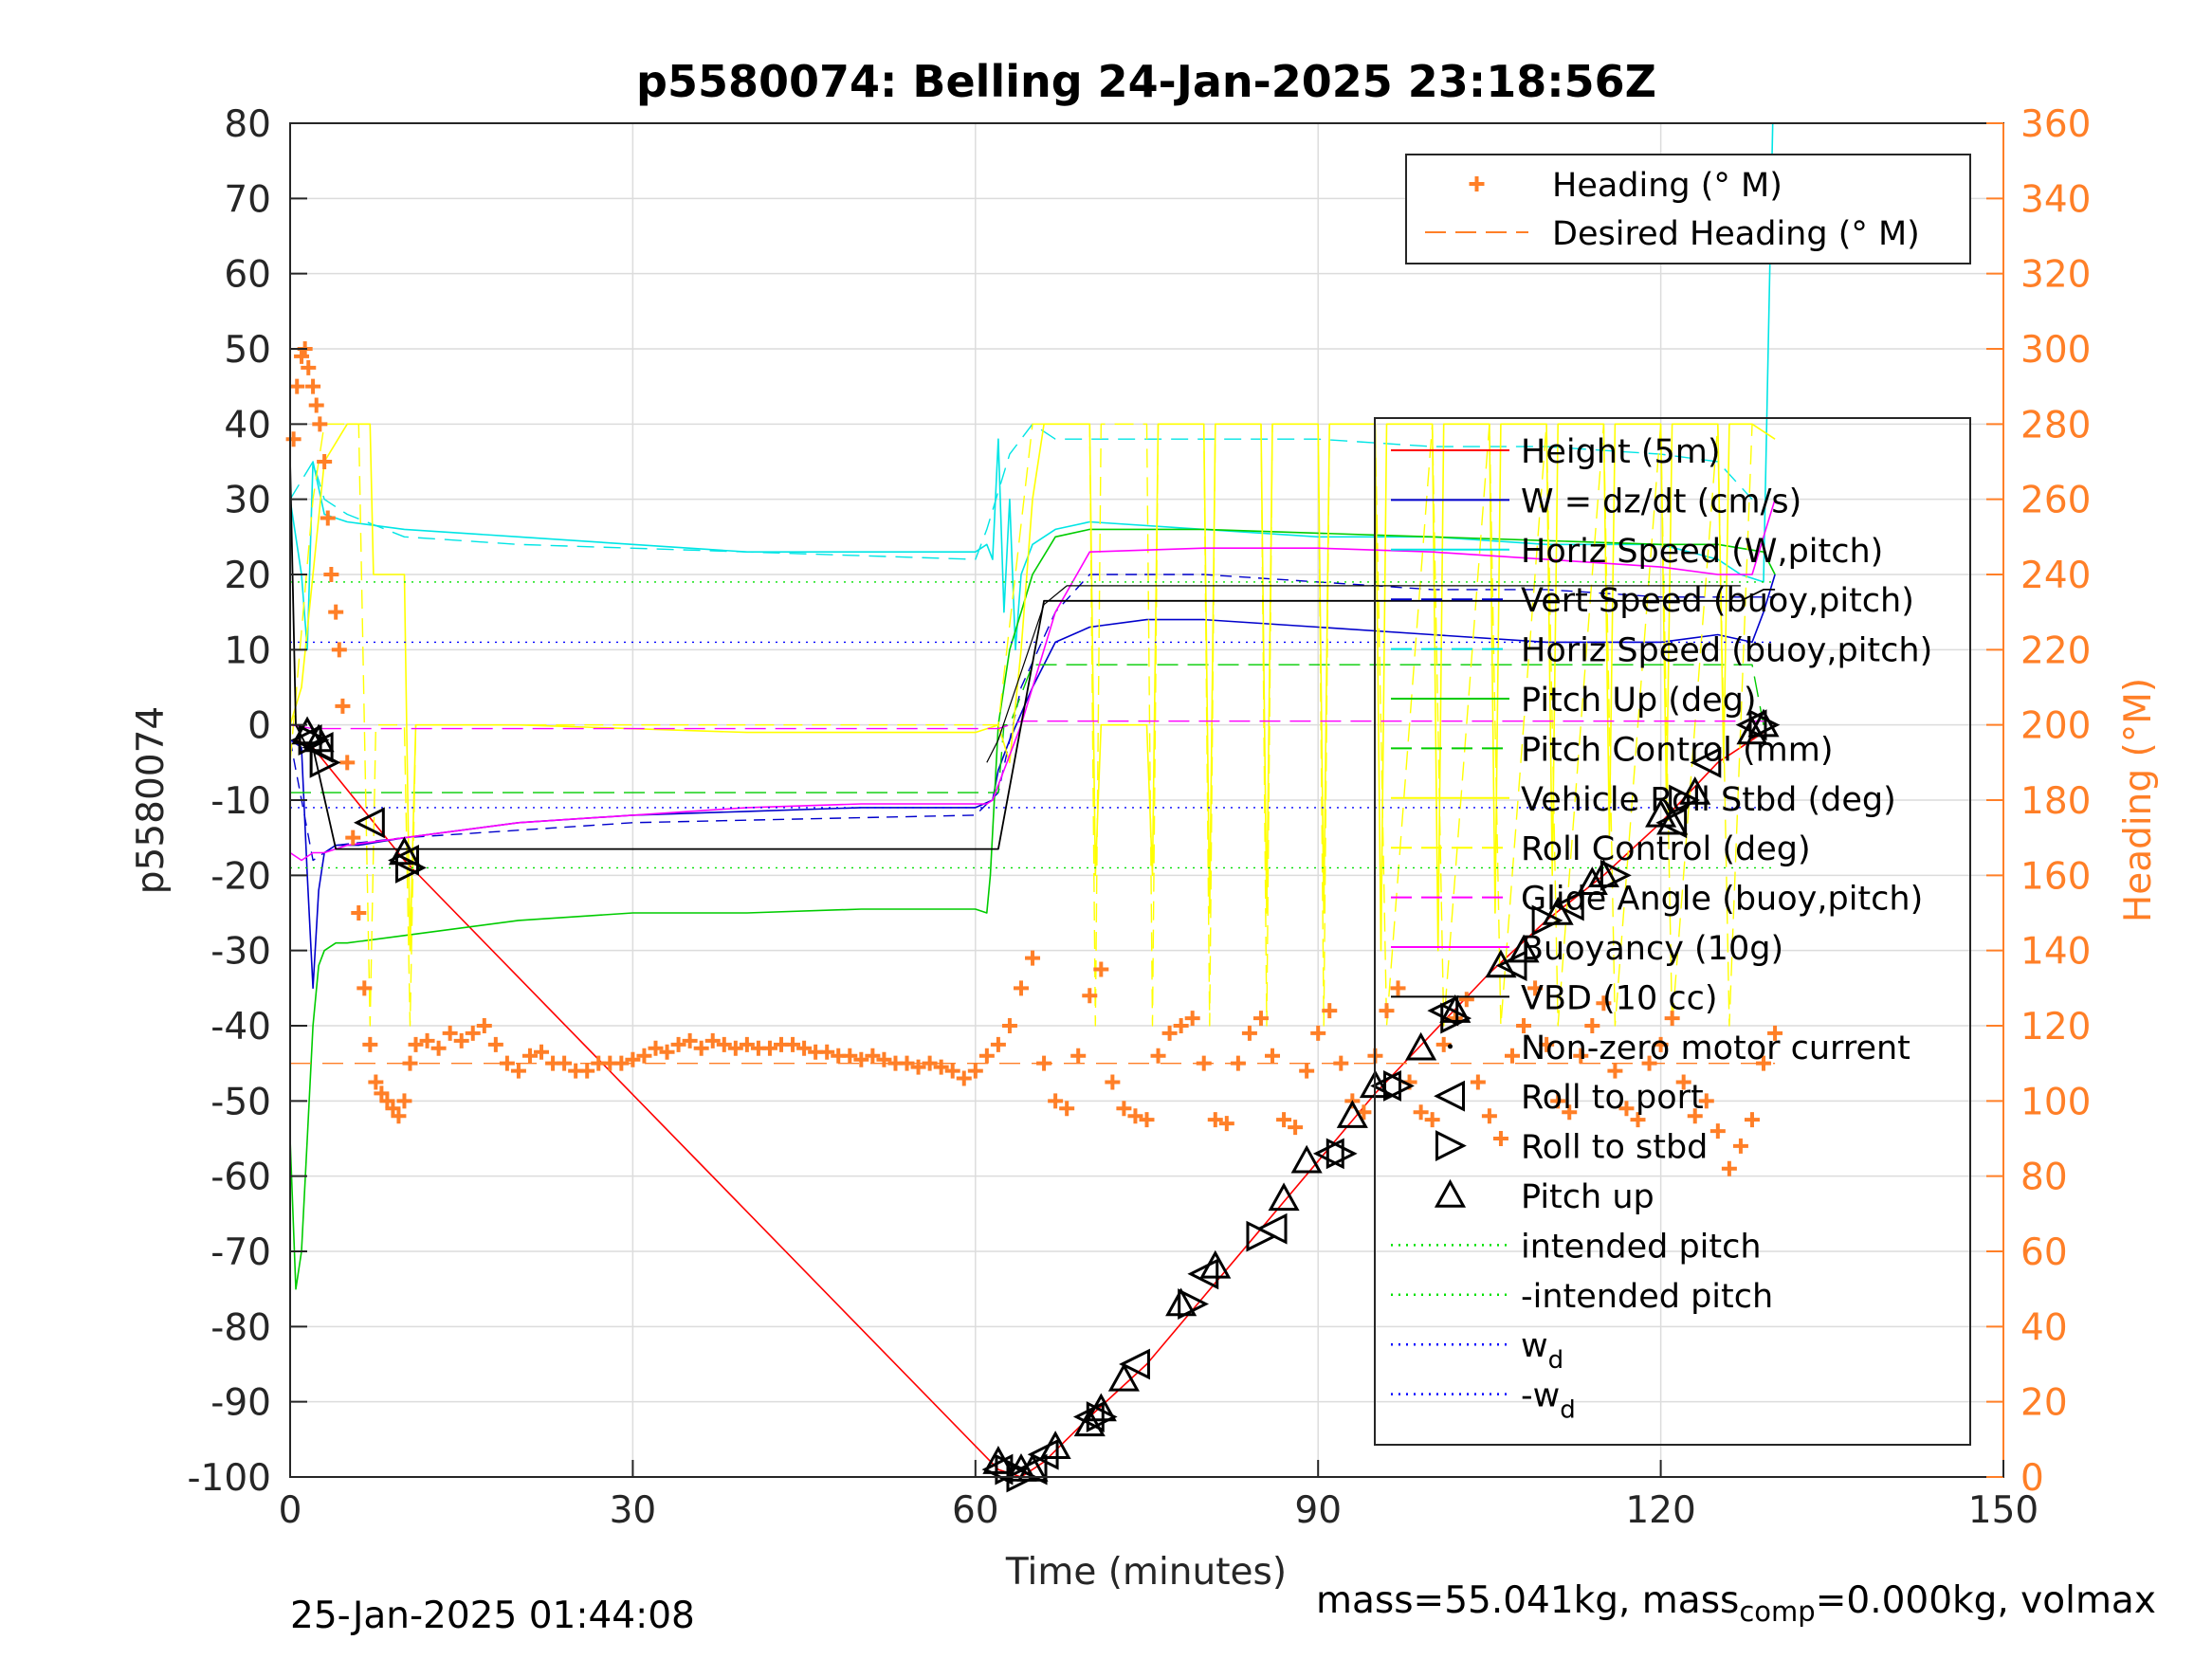 The height and width of the screenshot is (1659, 2212). What do you see at coordinates (247, 124) in the screenshot?
I see `y-tick-label: 80` at bounding box center [247, 124].